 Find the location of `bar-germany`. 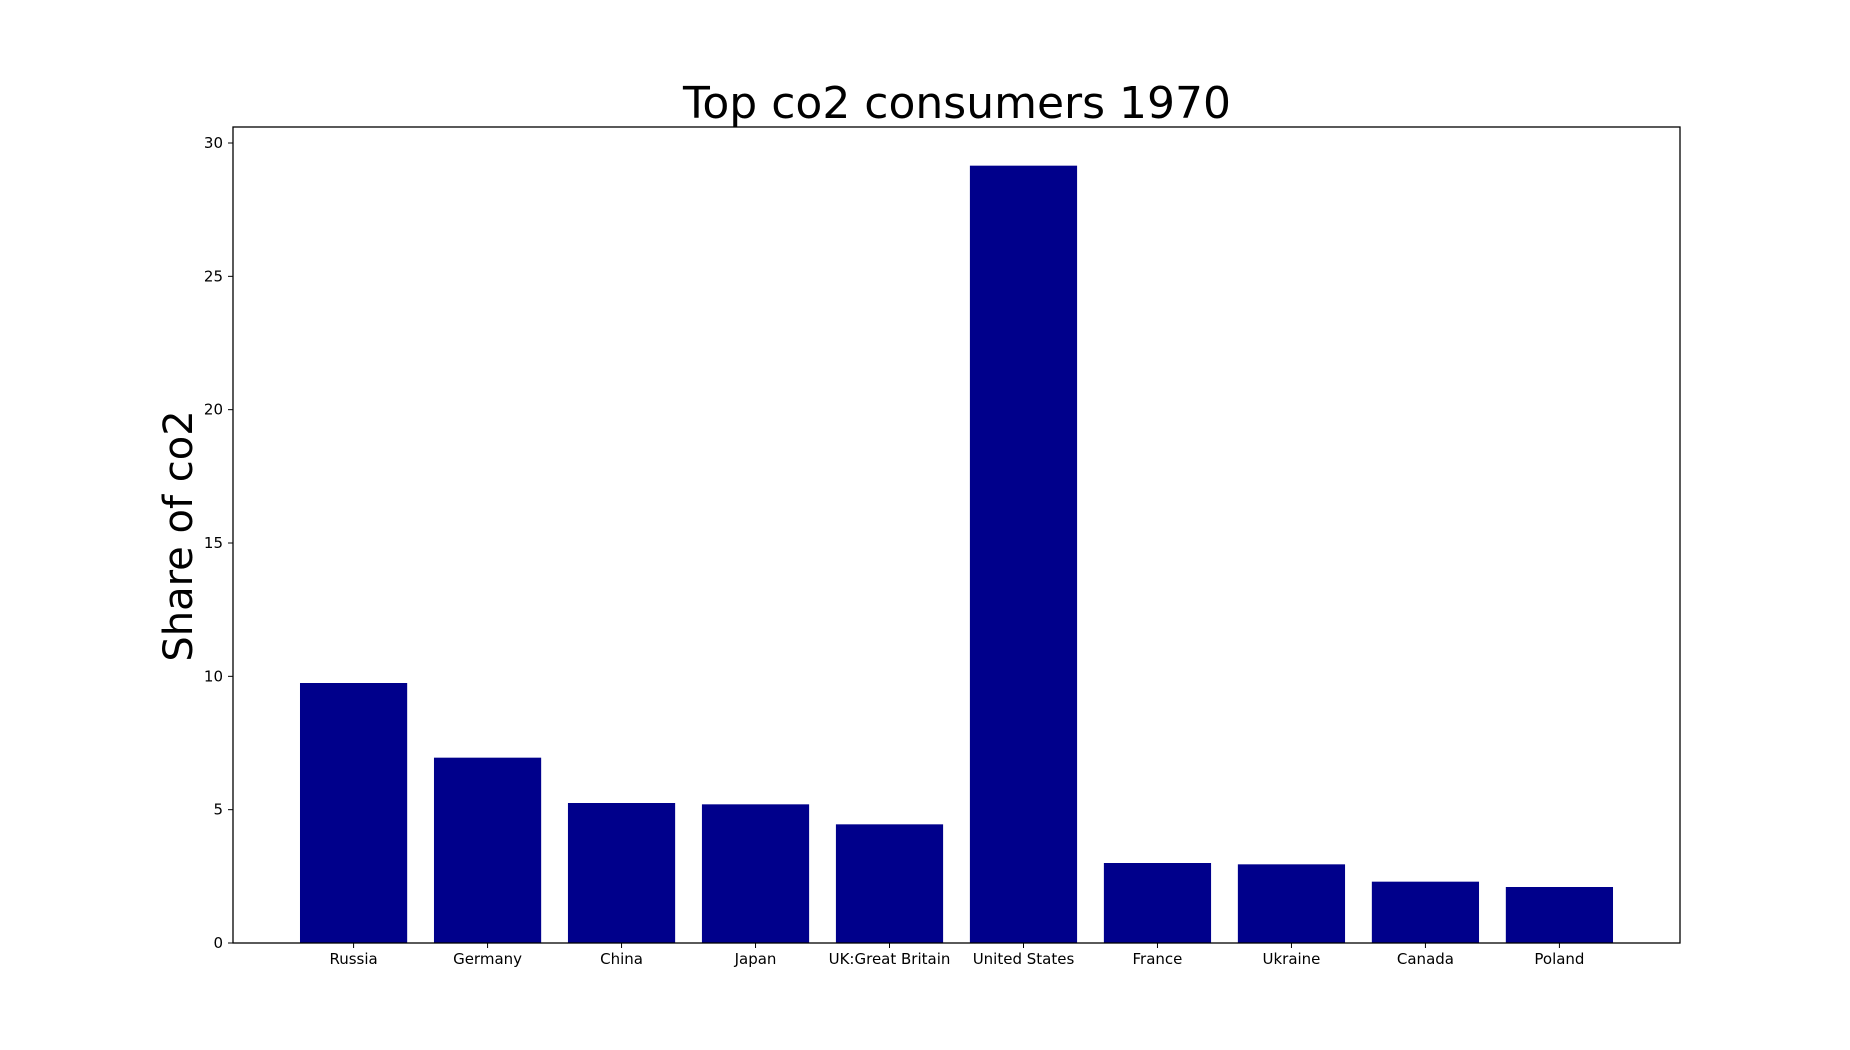

bar-germany is located at coordinates (487, 850).